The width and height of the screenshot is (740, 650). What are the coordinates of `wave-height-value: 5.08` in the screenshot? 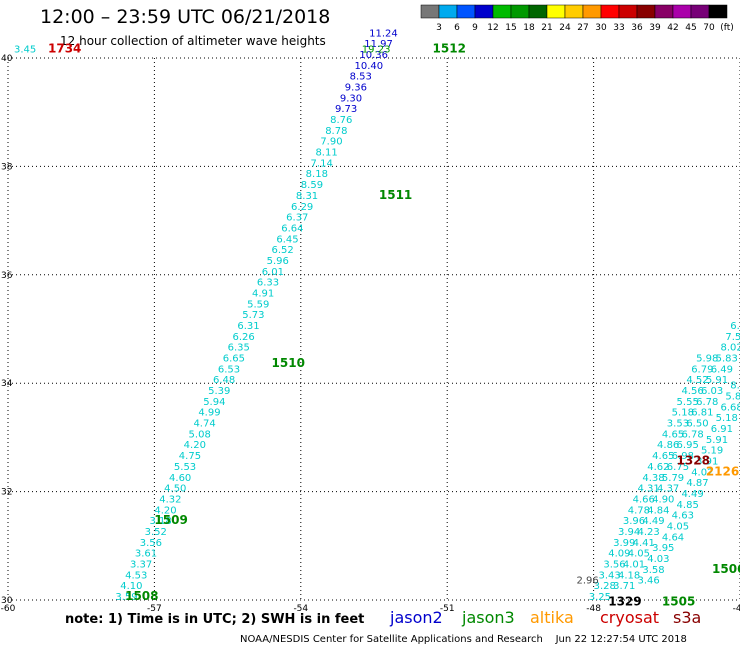 It's located at (200, 434).